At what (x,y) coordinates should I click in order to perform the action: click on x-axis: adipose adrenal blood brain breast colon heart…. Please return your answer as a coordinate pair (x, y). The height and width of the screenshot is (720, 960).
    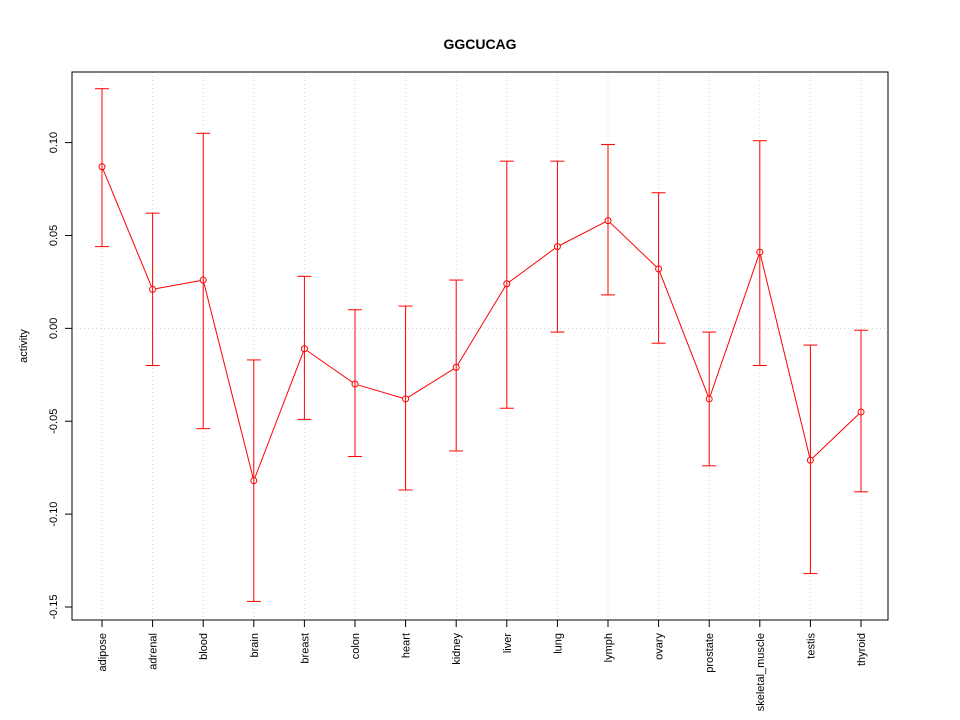
    Looking at the image, I should click on (482, 665).